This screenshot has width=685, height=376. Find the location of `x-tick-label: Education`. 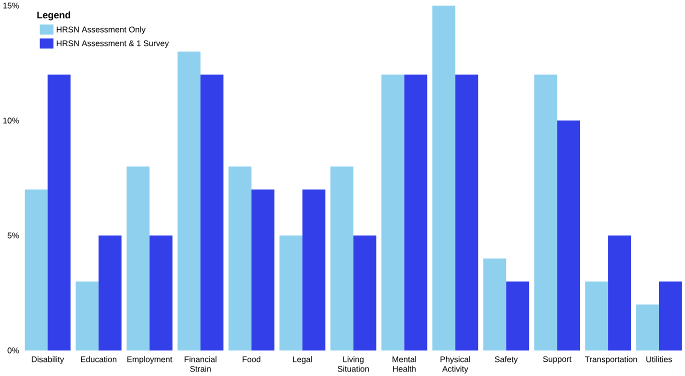

x-tick-label: Education is located at coordinates (98, 359).